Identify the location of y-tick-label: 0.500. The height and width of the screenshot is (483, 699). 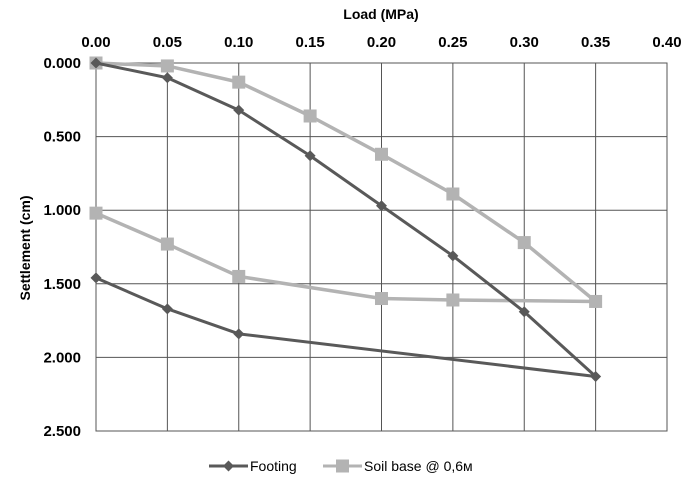
(62, 137).